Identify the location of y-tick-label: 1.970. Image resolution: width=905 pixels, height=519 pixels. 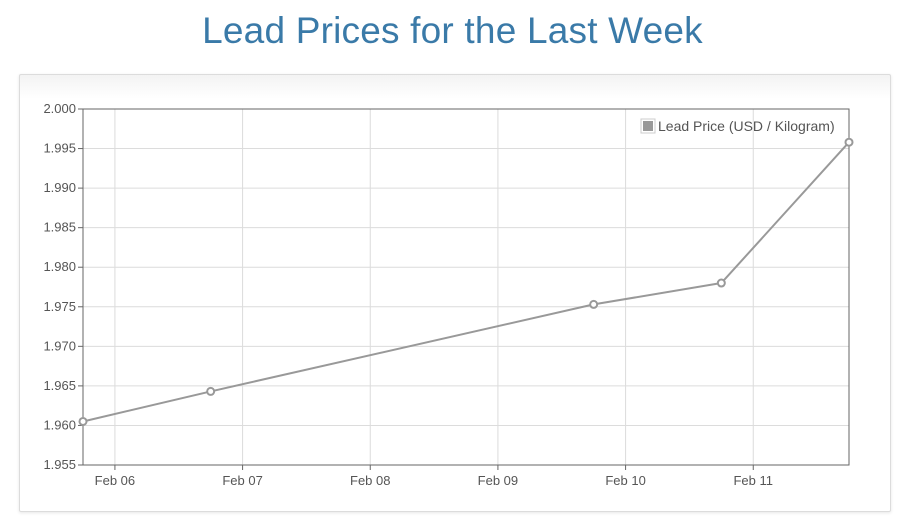
(59, 345).